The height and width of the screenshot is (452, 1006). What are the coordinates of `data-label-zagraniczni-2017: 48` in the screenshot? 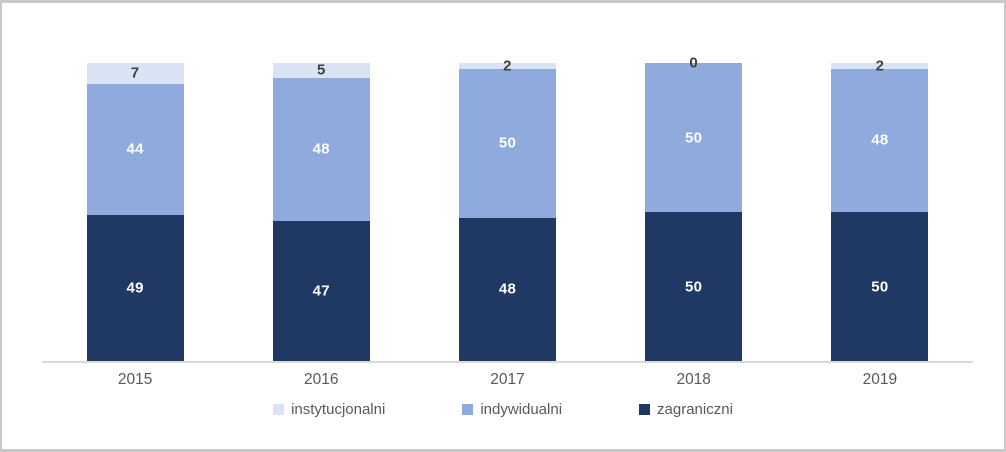 It's located at (507, 289).